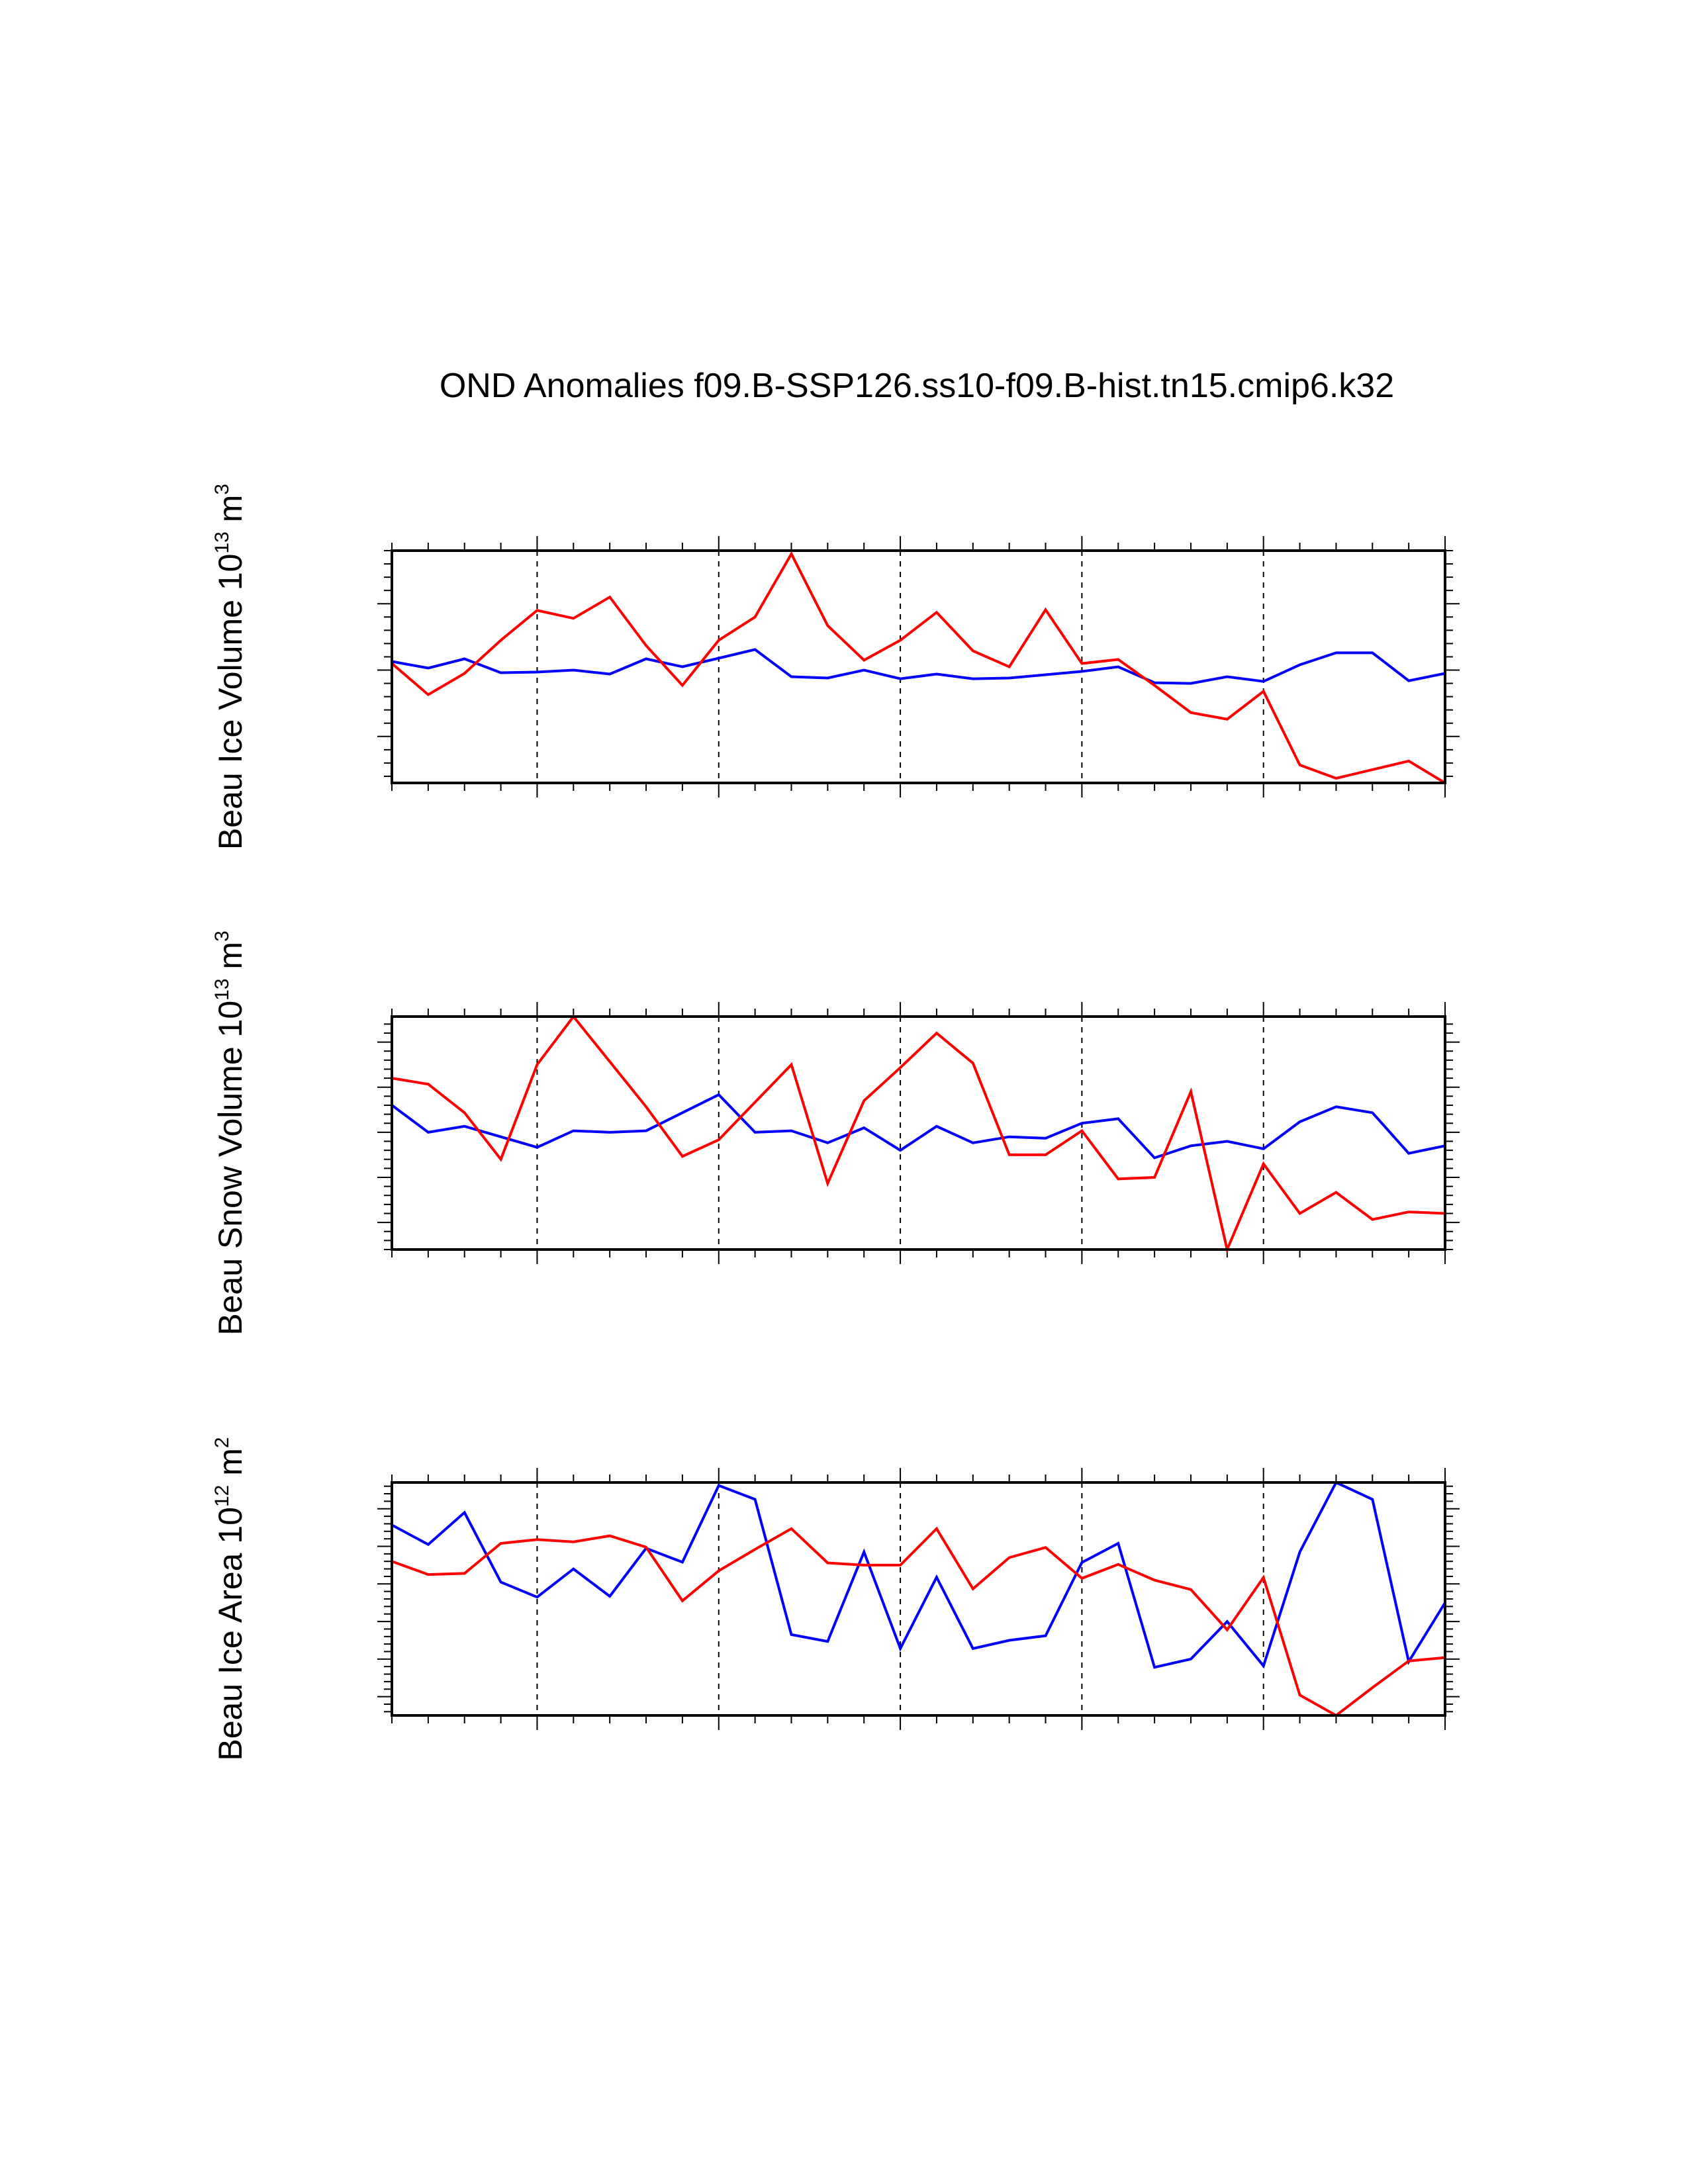 The image size is (1688, 2184). What do you see at coordinates (222, 1442) in the screenshot?
I see `y-axis-label-unit-exponent: 2` at bounding box center [222, 1442].